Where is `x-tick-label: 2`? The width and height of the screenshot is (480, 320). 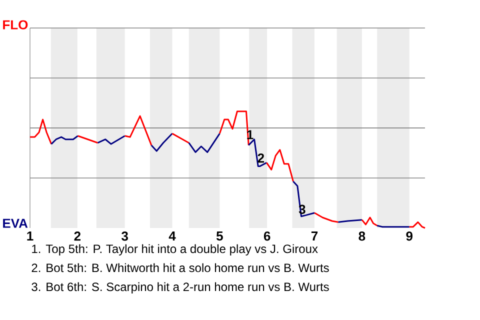 x-tick-label: 2 is located at coordinates (77, 236).